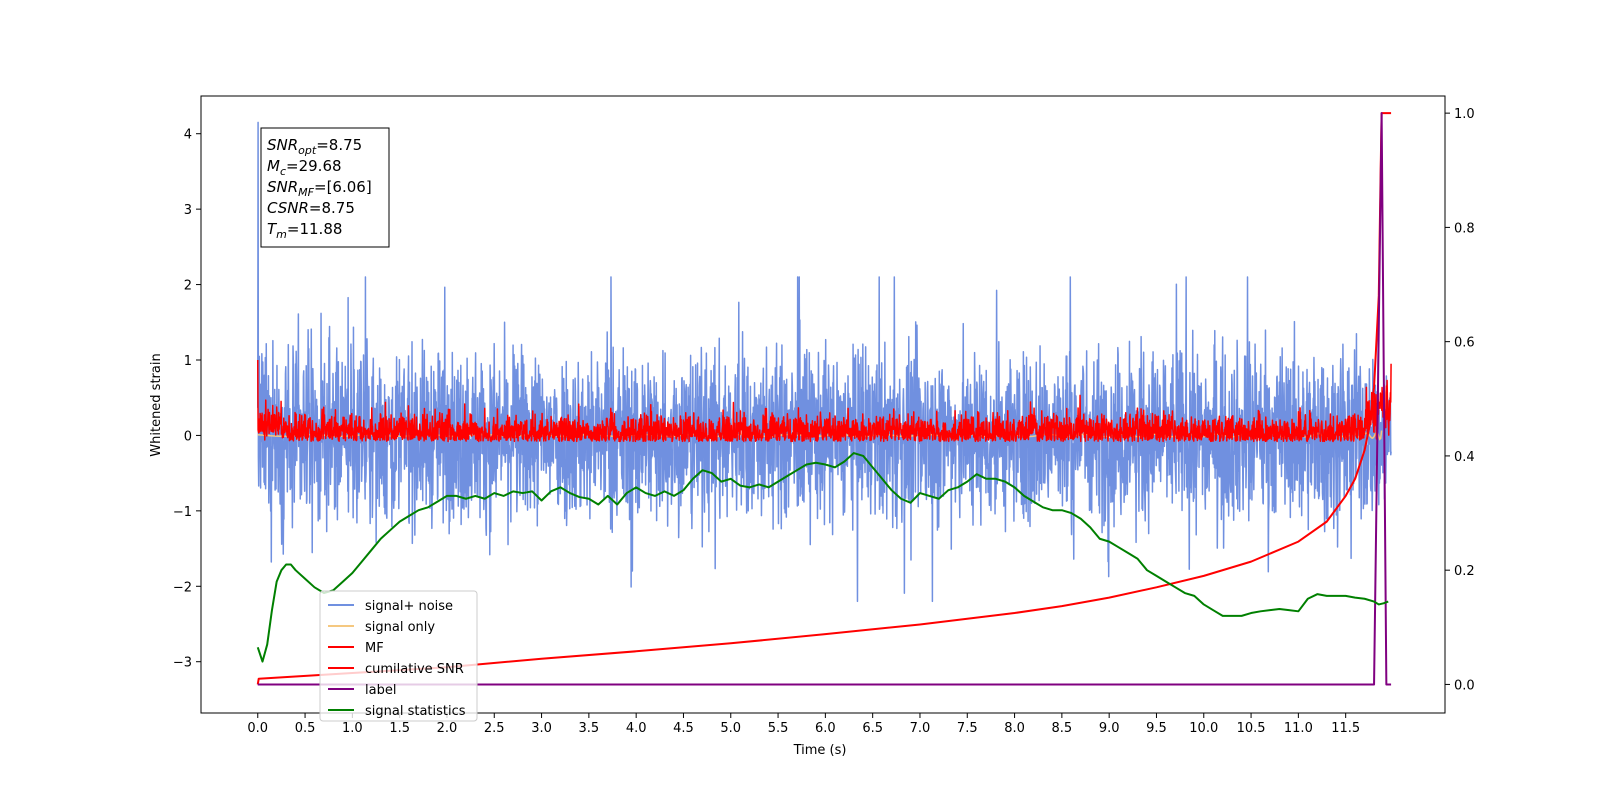  I want to click on y-tick-label: 2, so click(188, 286).